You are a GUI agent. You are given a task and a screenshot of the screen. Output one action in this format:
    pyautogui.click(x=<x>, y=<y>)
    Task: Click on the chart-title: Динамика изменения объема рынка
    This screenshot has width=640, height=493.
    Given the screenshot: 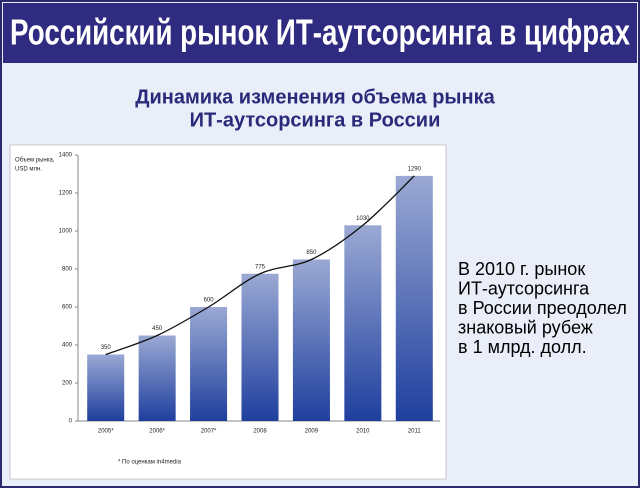 What is the action you would take?
    pyautogui.click(x=315, y=97)
    